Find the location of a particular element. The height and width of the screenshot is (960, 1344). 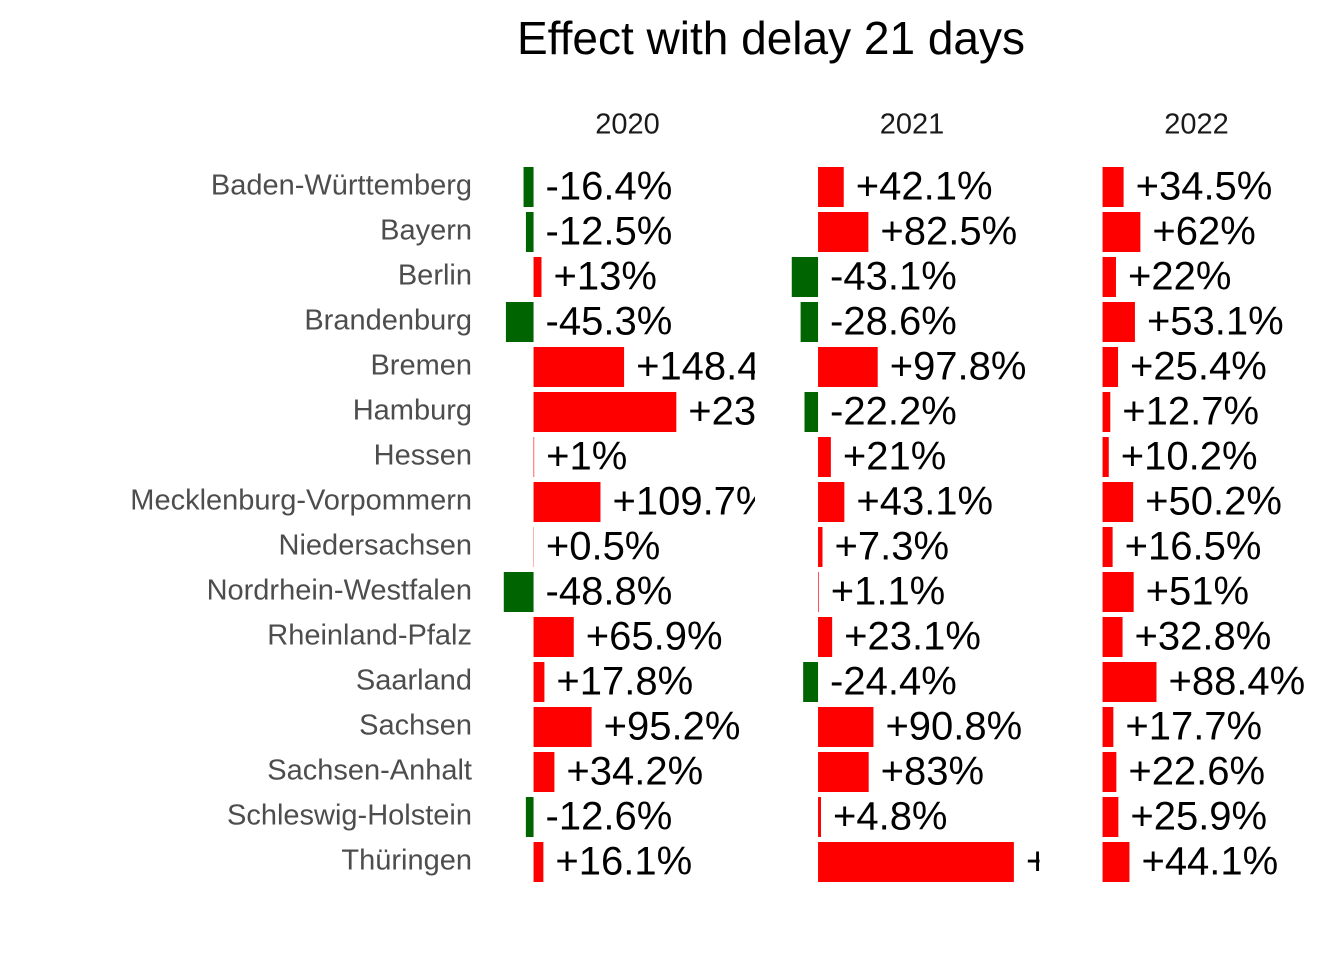

category-label: Brandenburg is located at coordinates (388, 321).